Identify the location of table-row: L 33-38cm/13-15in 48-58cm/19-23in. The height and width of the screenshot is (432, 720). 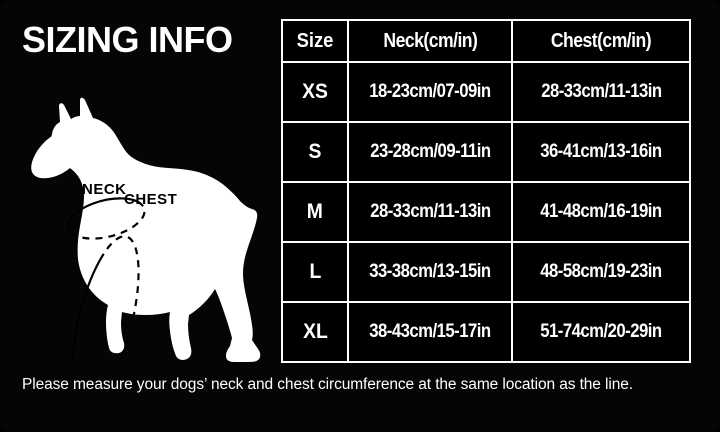
(486, 272).